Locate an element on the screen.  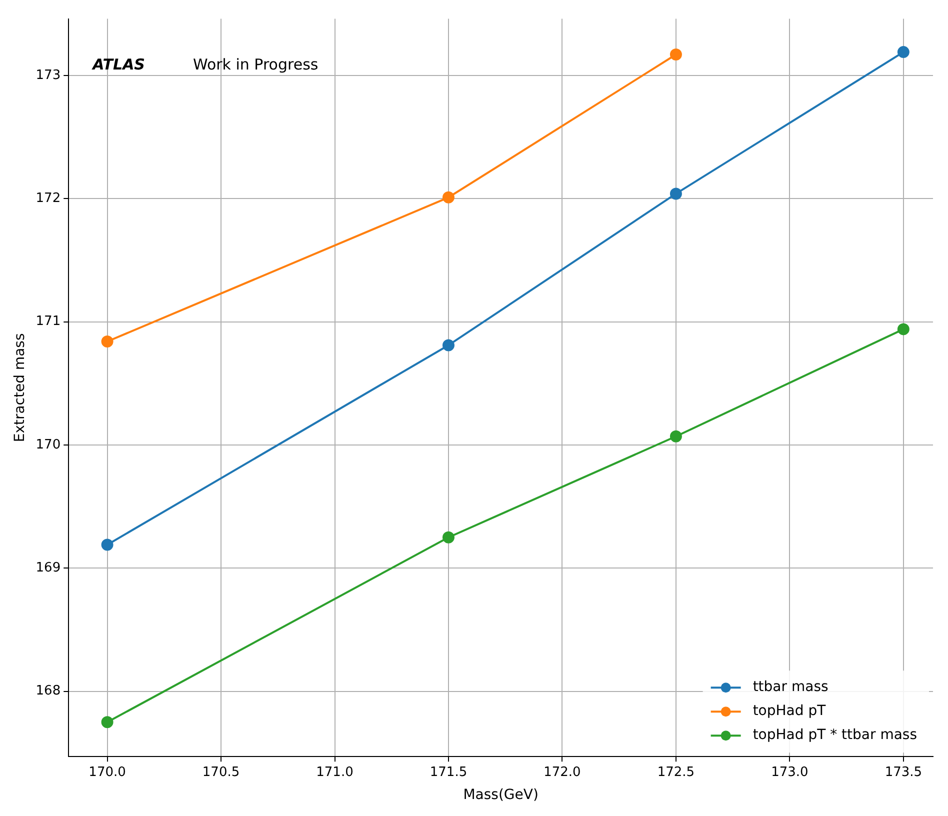
y-tick-label: 168 is located at coordinates (48, 691).